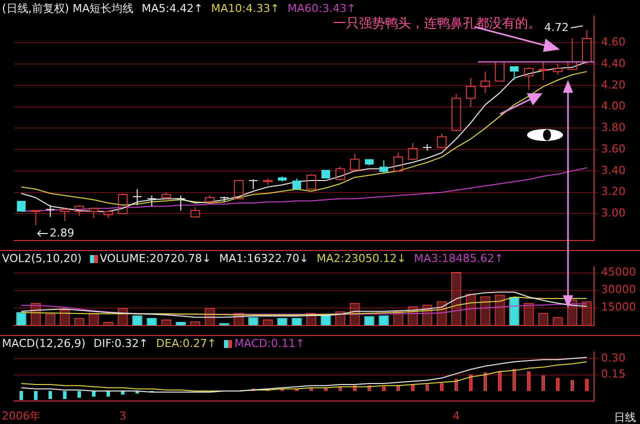 This screenshot has height=424, width=640. Describe the element at coordinates (618, 307) in the screenshot. I see `y-tick-label: 15000` at that location.